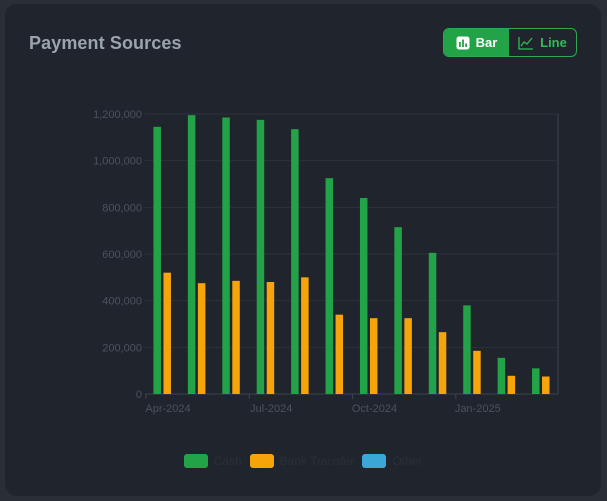 The width and height of the screenshot is (607, 501). I want to click on x-tick-label: Oct-2024, so click(374, 409).